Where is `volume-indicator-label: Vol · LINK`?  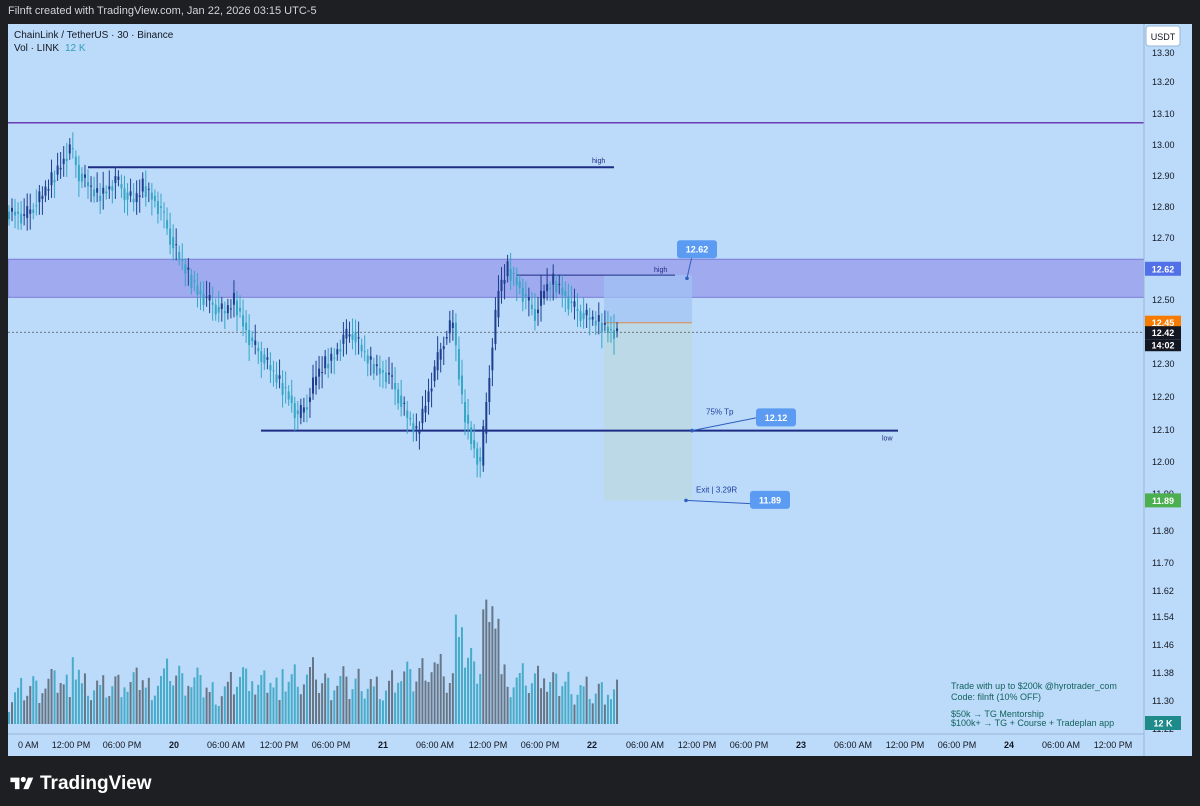
volume-indicator-label: Vol · LINK is located at coordinates (36, 48).